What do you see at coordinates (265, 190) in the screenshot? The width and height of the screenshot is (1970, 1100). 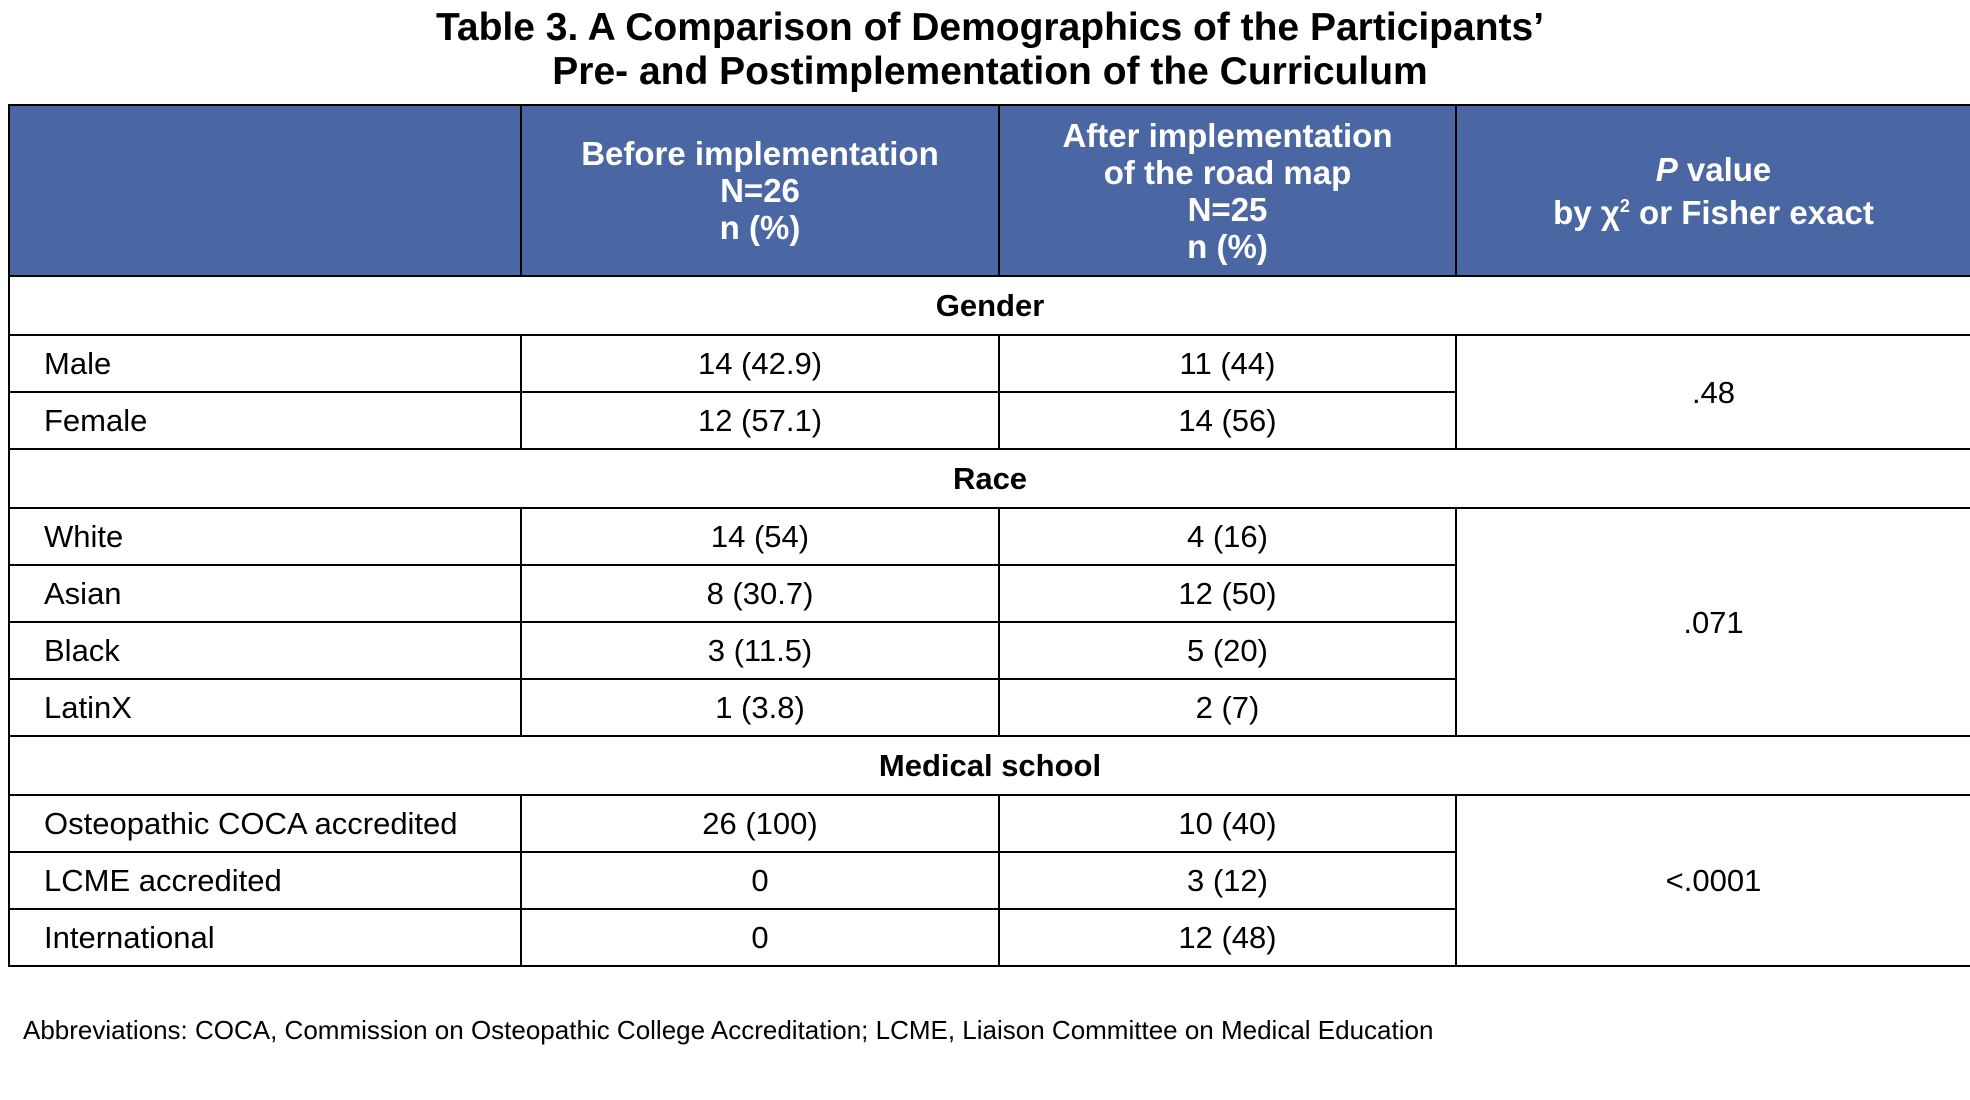 I see `header-empty-cell` at bounding box center [265, 190].